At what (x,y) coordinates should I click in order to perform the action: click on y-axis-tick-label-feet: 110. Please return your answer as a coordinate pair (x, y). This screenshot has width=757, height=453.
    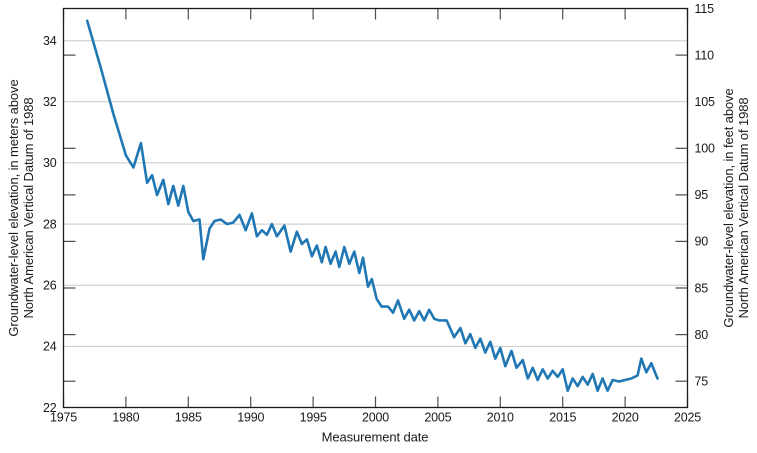
    Looking at the image, I should click on (705, 55).